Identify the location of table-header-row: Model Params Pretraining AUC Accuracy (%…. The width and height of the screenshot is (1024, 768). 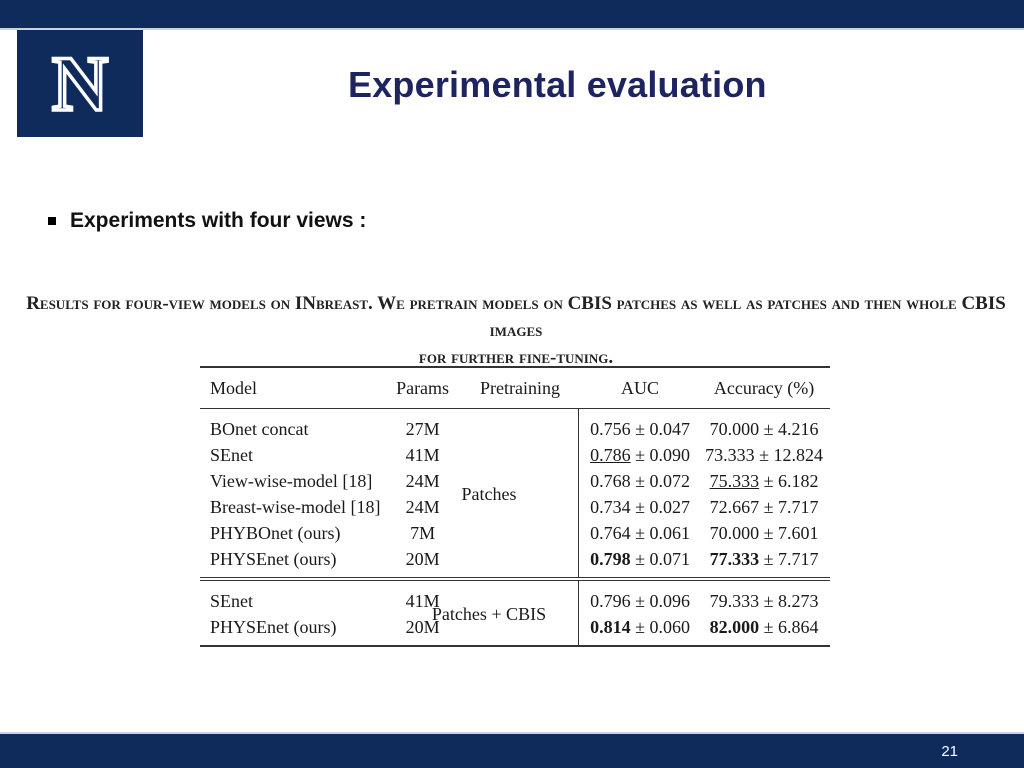
(515, 388).